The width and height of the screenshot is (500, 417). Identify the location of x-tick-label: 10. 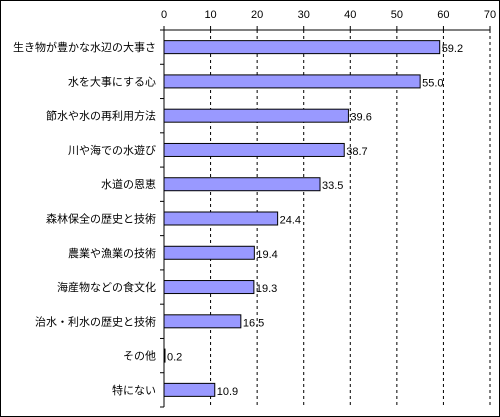
(210, 15).